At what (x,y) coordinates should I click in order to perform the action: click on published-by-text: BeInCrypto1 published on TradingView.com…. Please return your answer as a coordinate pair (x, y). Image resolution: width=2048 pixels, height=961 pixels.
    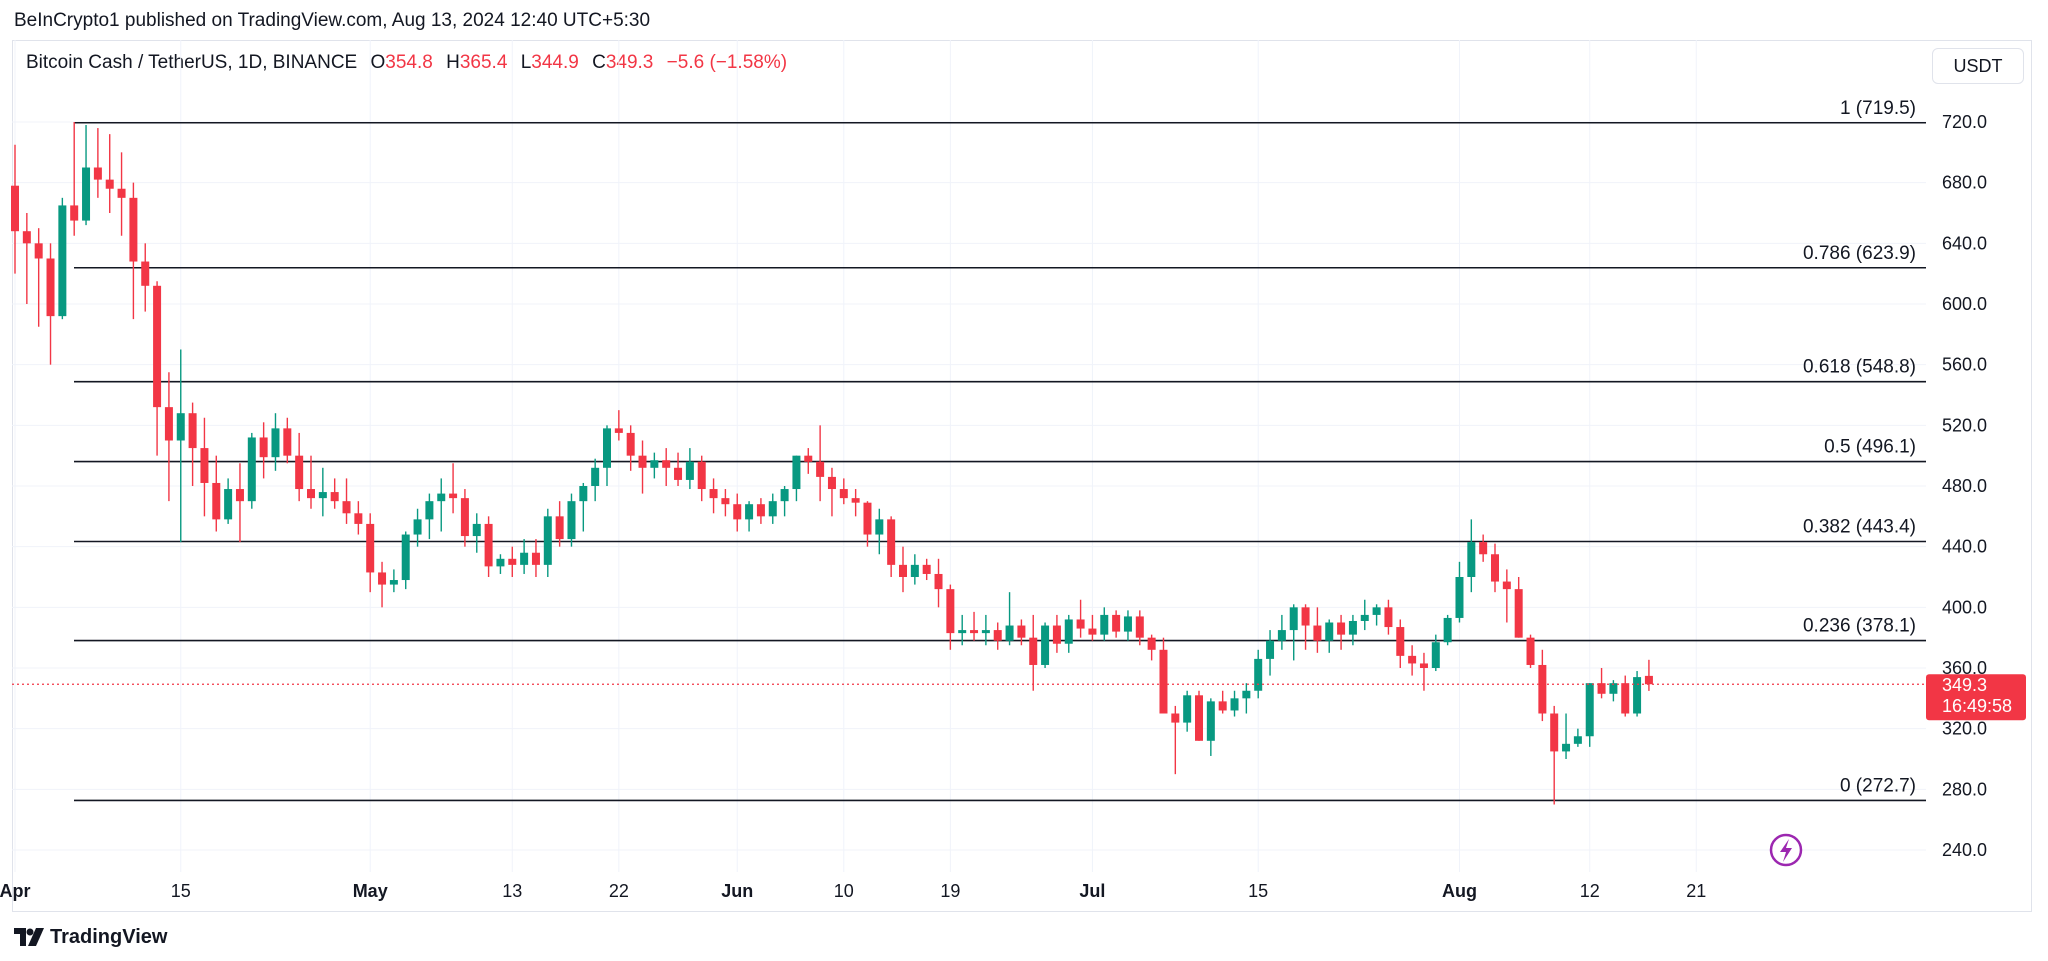
    Looking at the image, I should click on (332, 20).